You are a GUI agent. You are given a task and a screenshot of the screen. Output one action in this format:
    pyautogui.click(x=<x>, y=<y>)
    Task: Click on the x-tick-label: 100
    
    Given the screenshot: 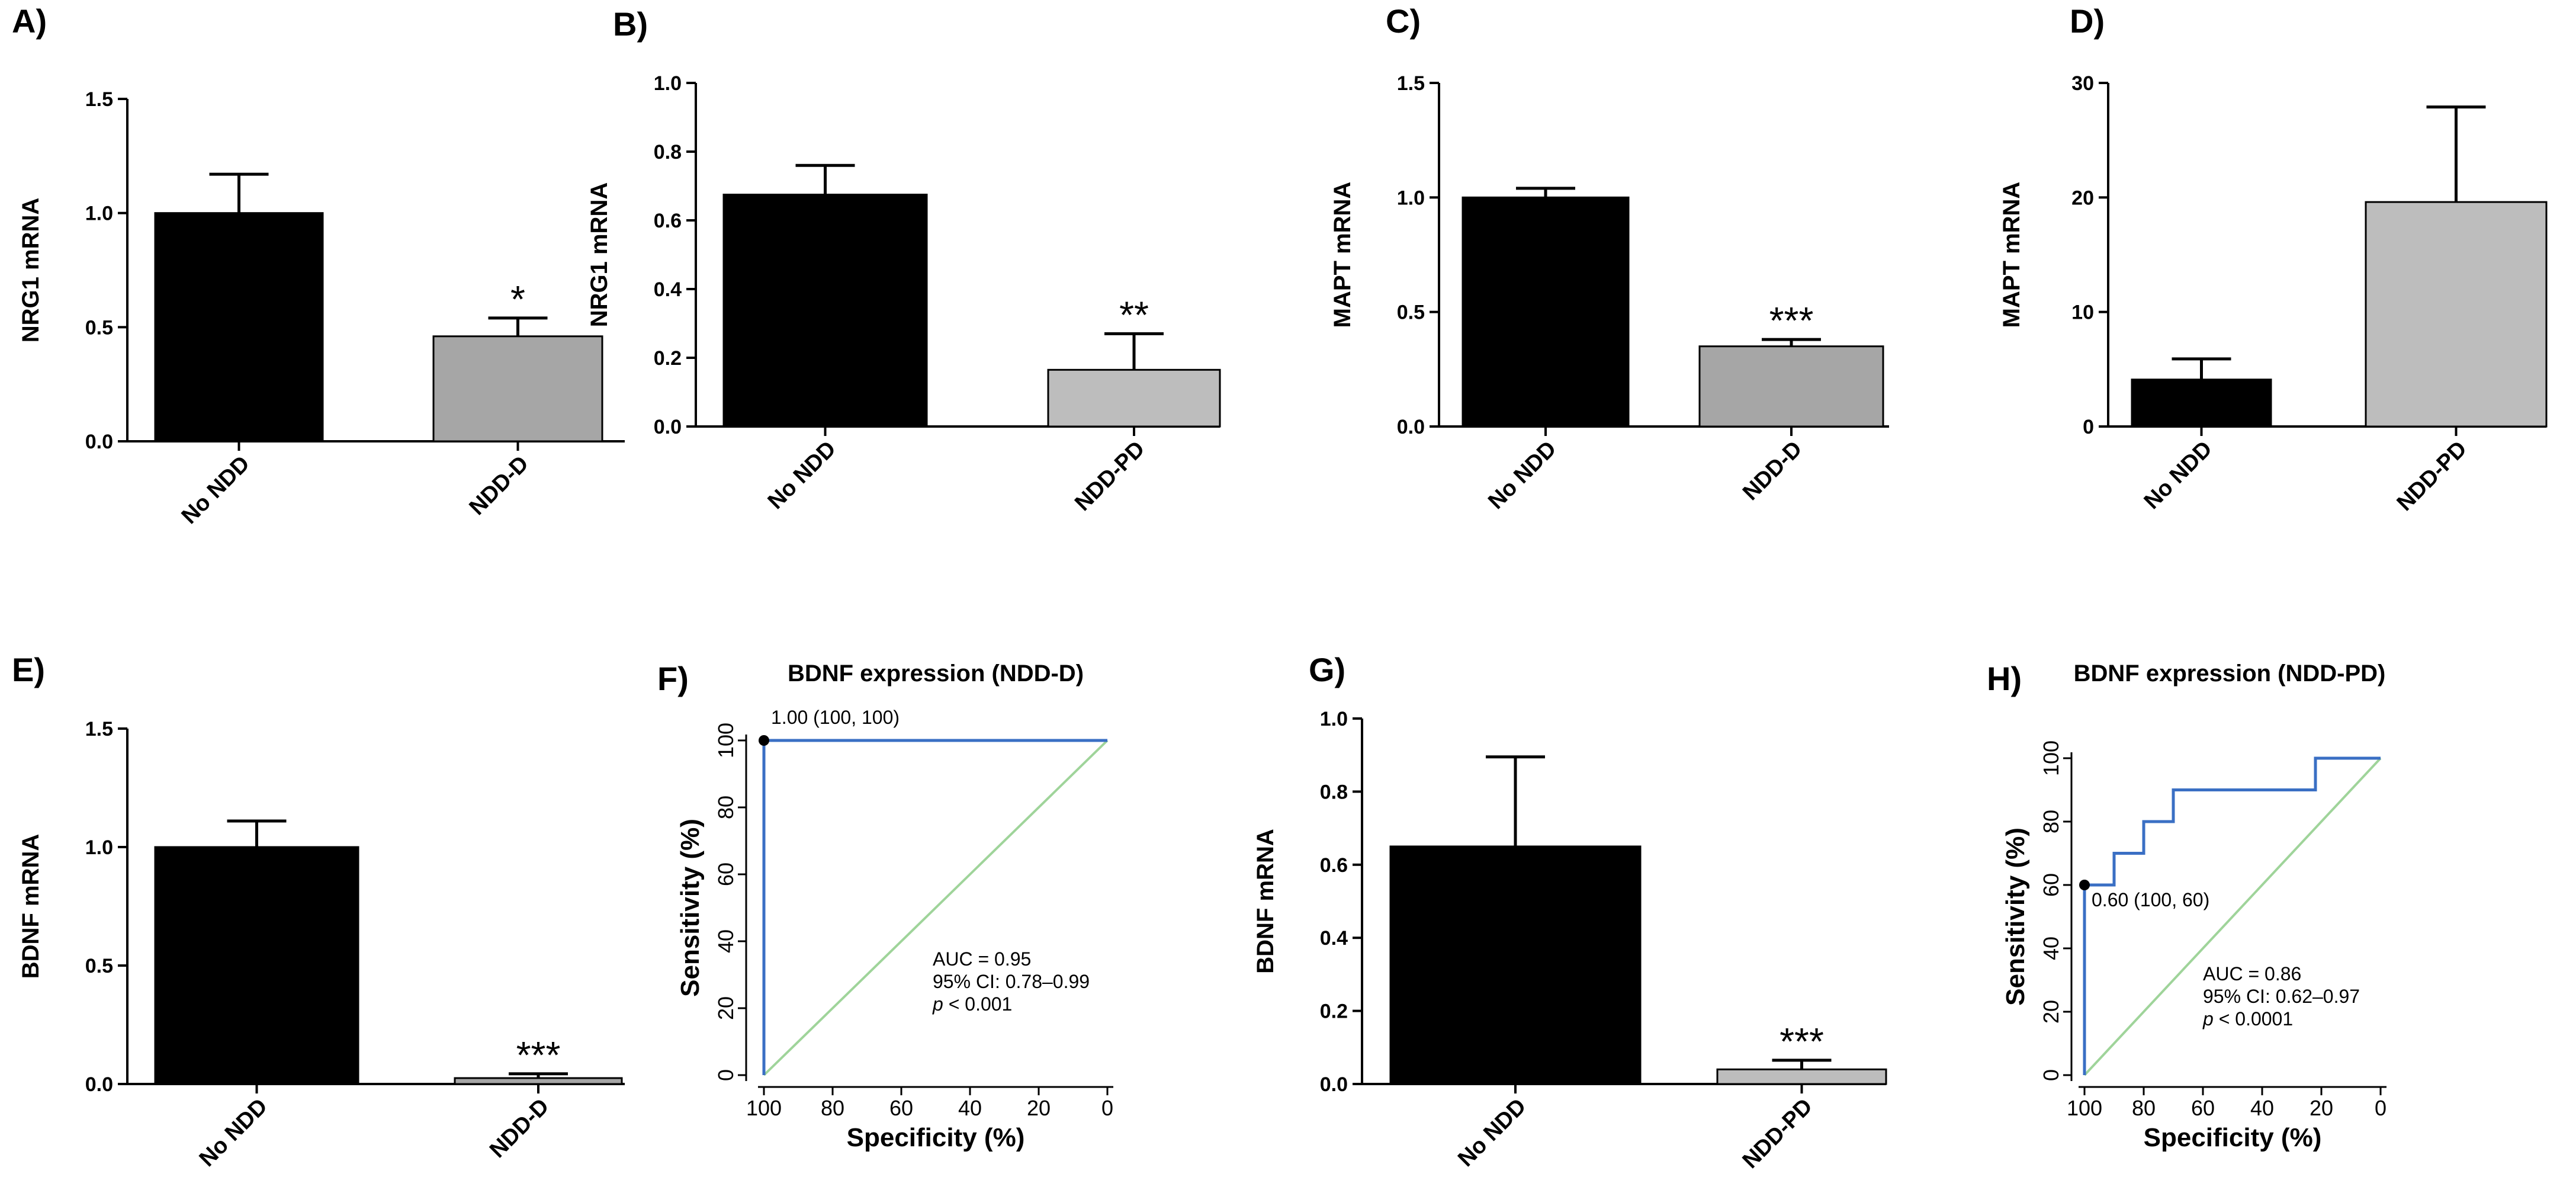 What is the action you would take?
    pyautogui.click(x=764, y=1108)
    